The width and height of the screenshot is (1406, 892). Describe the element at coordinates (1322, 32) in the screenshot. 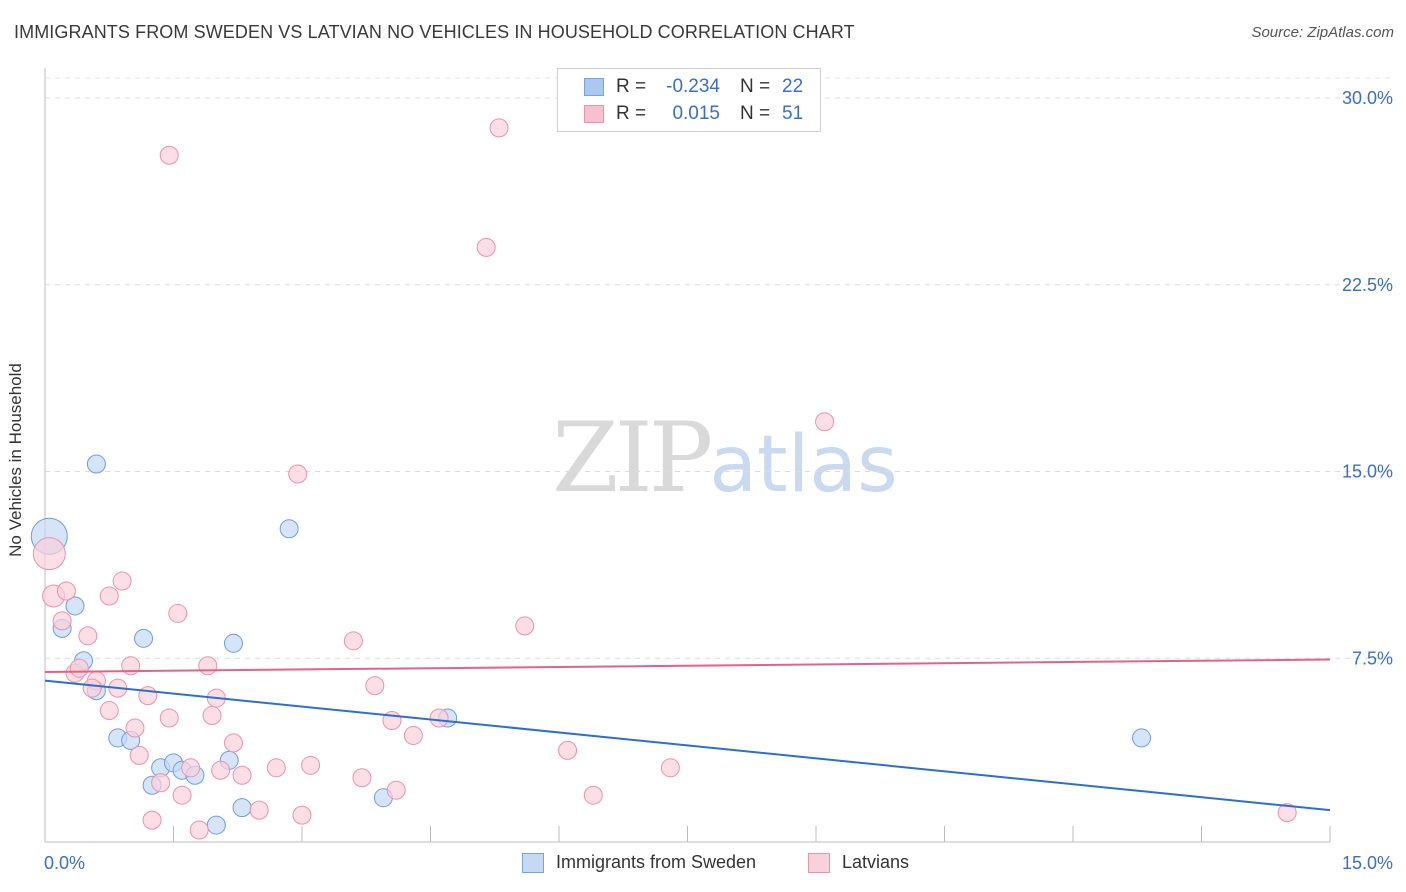

I see `chart-source: Source: ZipAtlas.com` at that location.